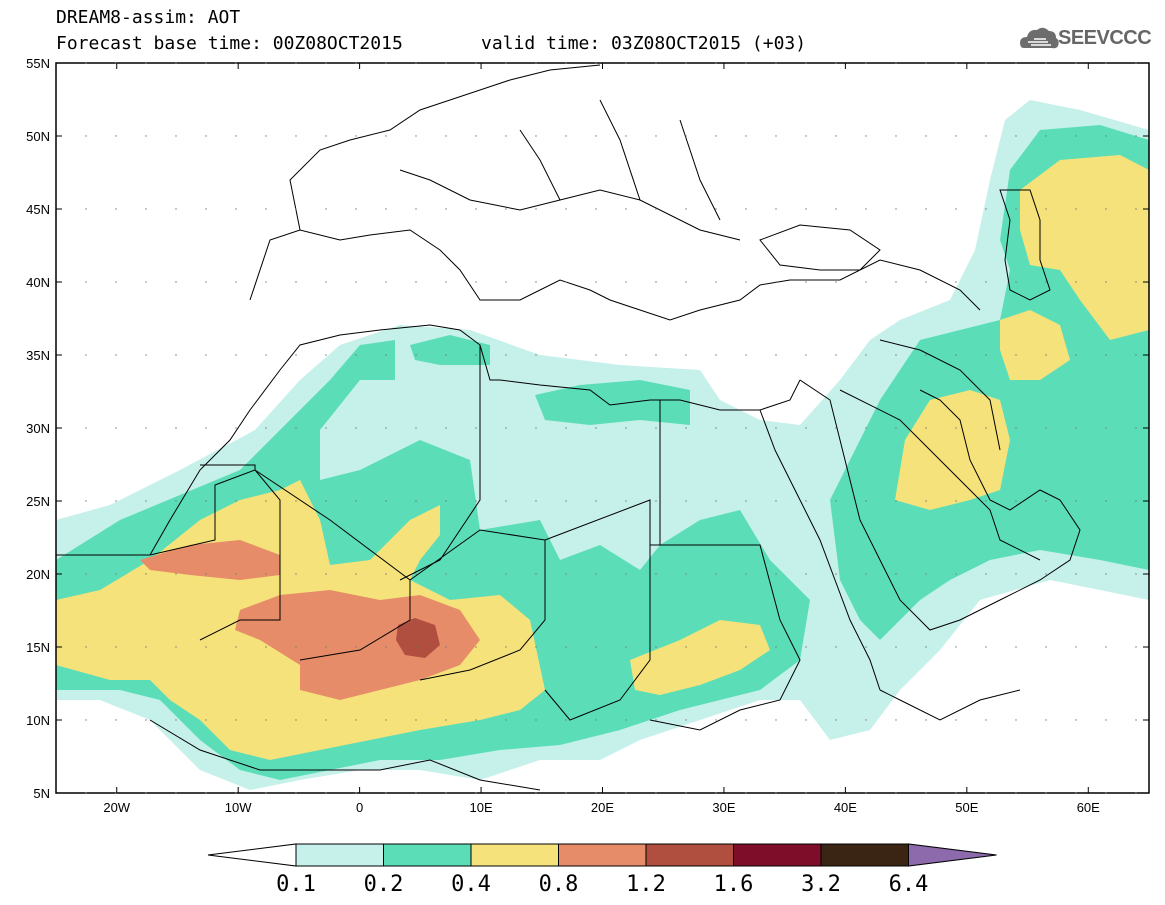  I want to click on forecast-base-time: Forecast base time: 00Z08OCT2015, so click(229, 43).